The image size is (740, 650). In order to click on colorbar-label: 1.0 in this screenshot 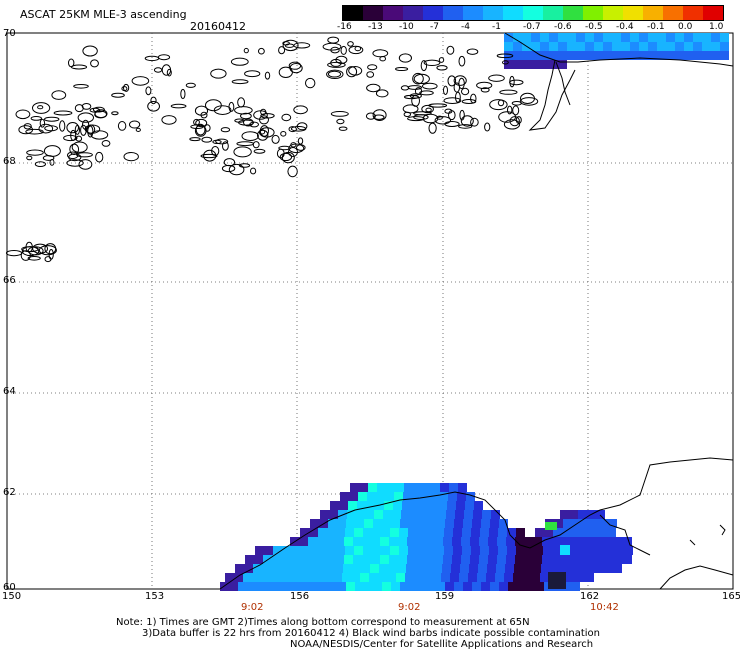, I will do `click(716, 27)`.